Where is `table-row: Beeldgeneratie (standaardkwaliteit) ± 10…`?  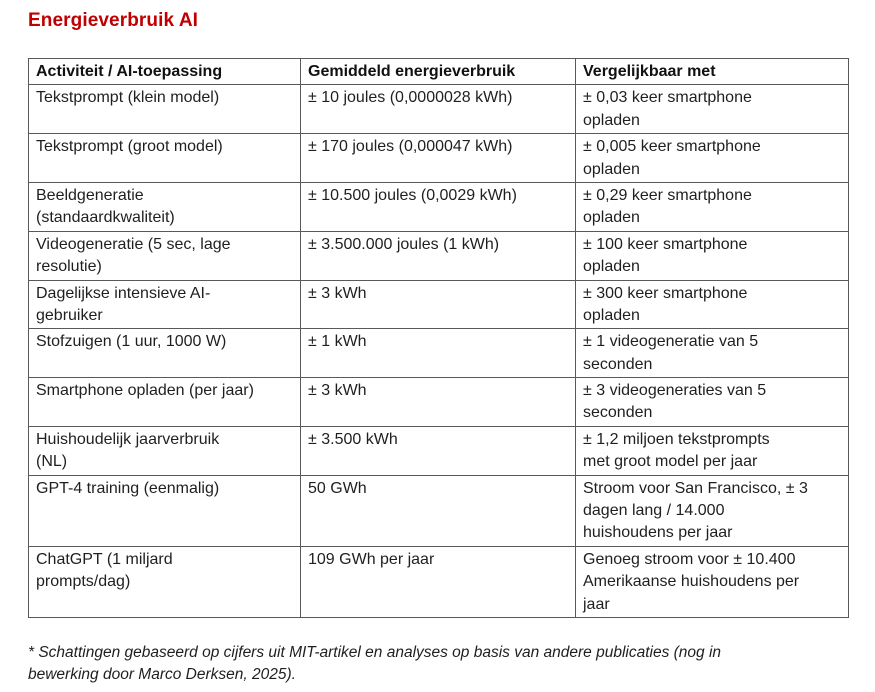
table-row: Beeldgeneratie (standaardkwaliteit) ± 10… is located at coordinates (438, 206).